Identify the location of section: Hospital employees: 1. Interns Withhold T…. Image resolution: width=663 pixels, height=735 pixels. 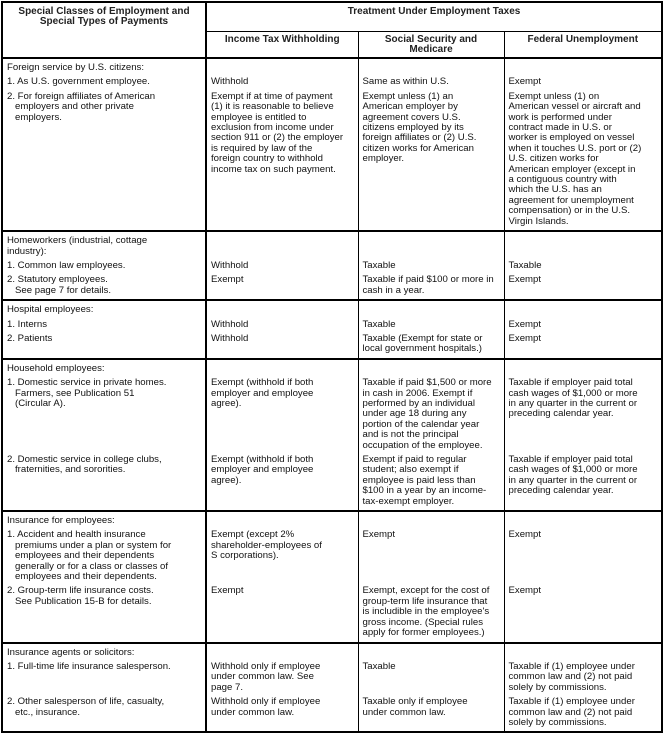
(332, 329).